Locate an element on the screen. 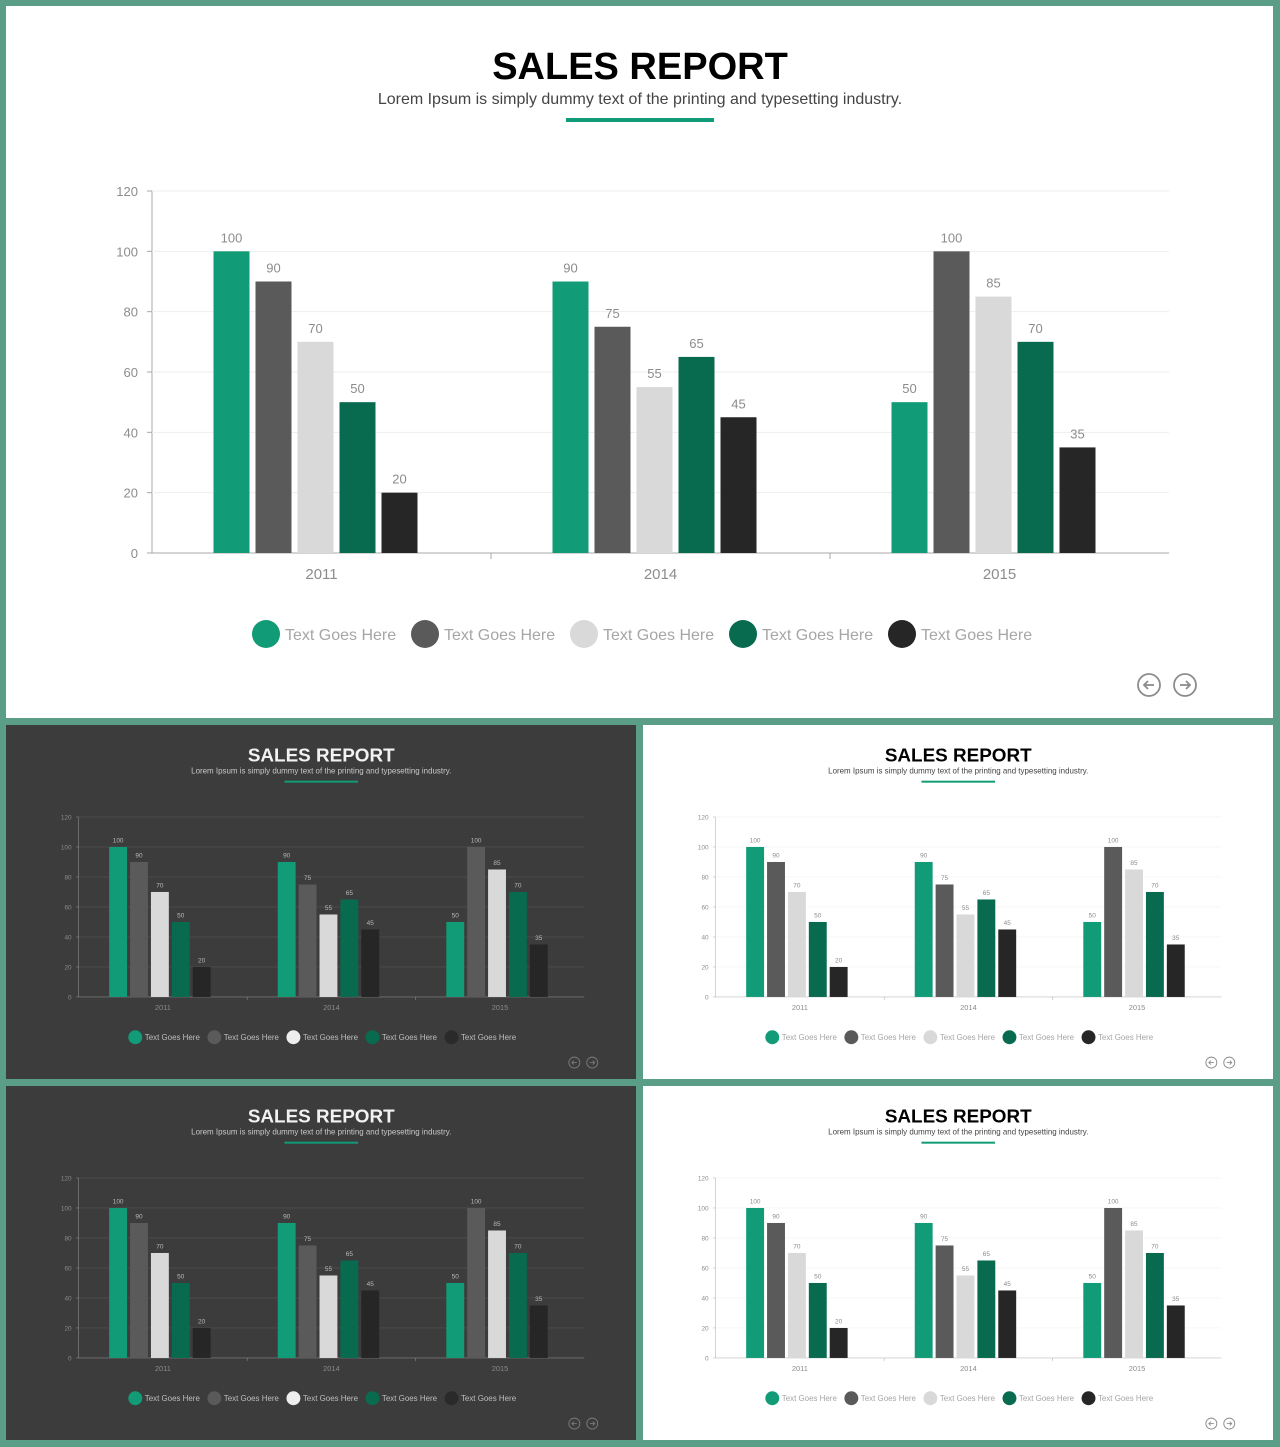 The height and width of the screenshot is (1447, 1280). y-tick-label: 80 is located at coordinates (68, 877).